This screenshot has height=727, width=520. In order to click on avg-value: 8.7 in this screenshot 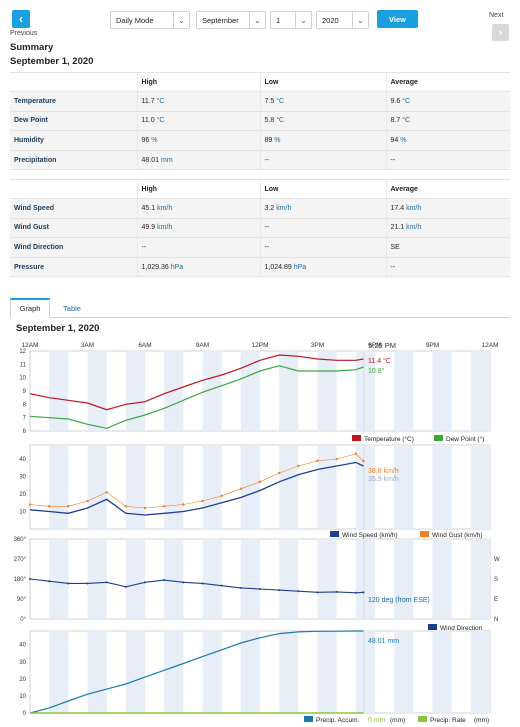, I will do `click(395, 121)`.